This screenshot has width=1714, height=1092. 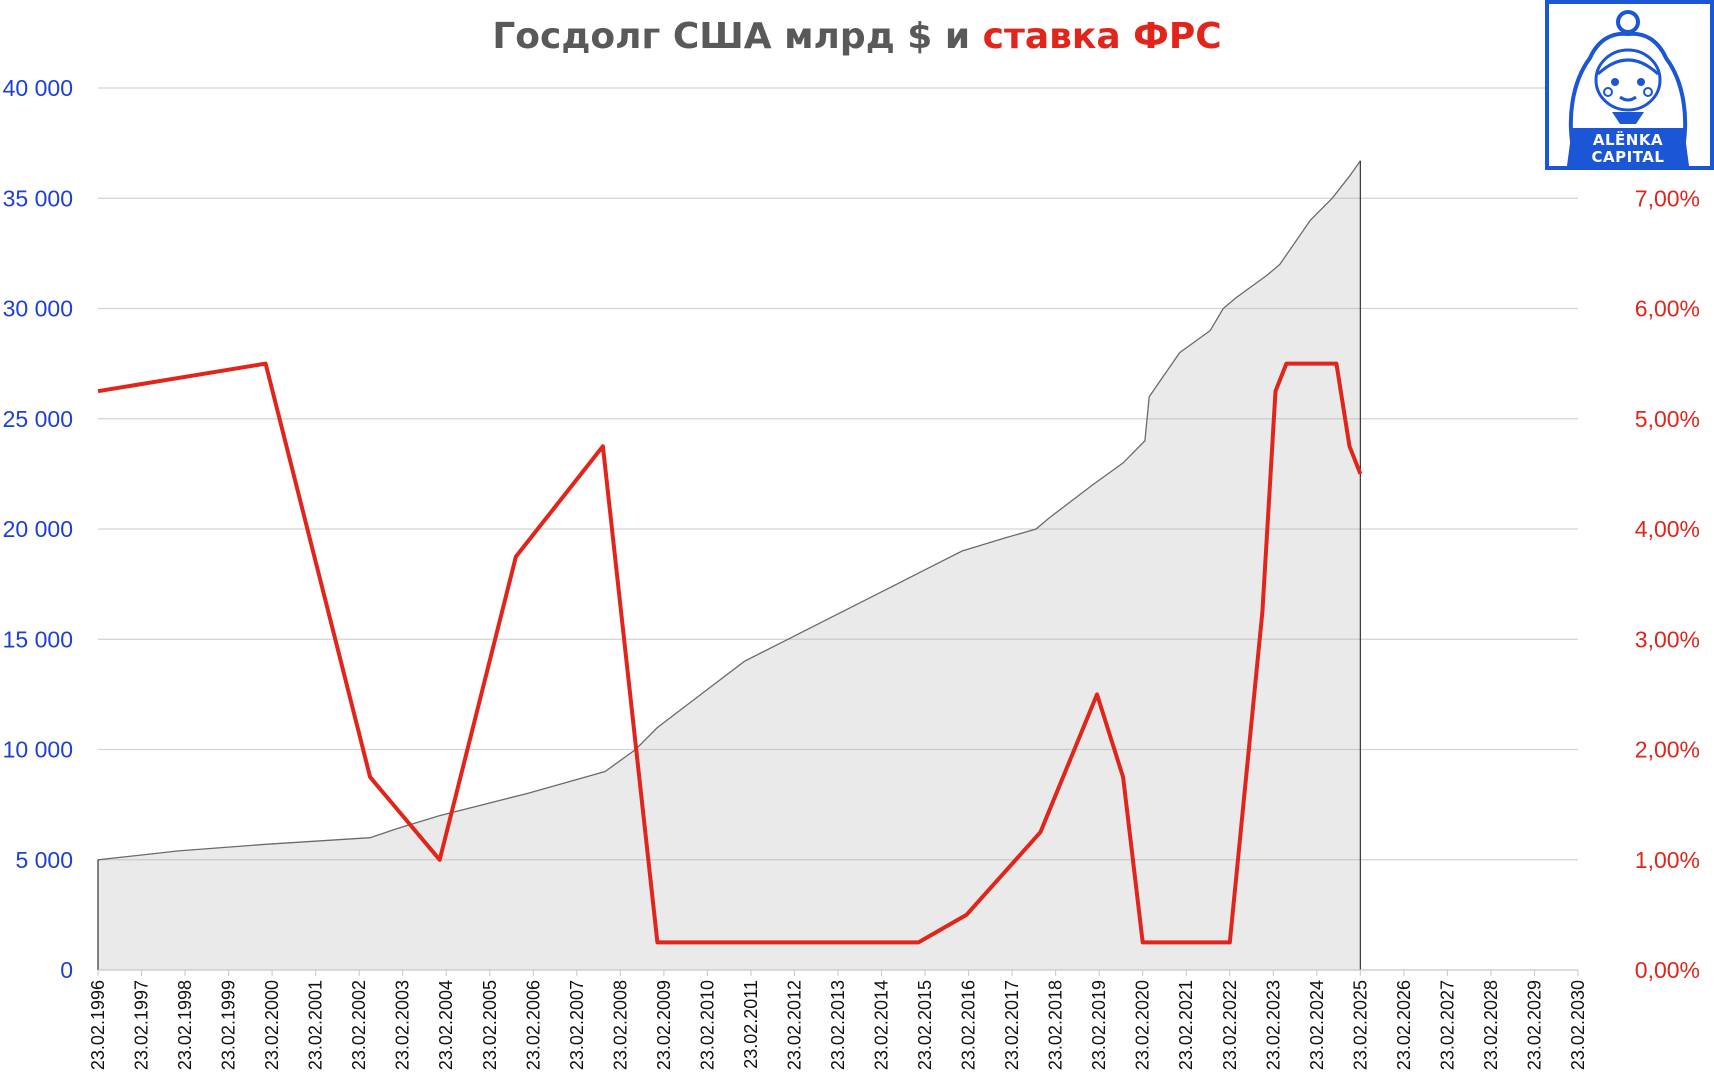 I want to click on x-tick-label: 23.02.2010, so click(x=707, y=1025).